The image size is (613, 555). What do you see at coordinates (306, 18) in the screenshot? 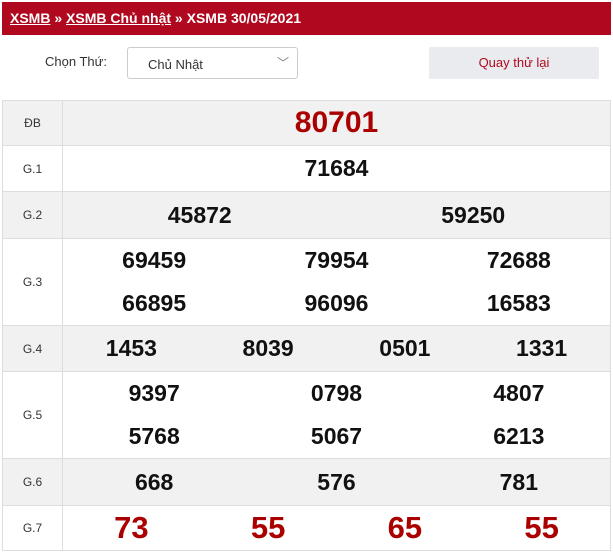
I see `breadcrumb: XSMB » XSMB Chủ nhật » XSMB 30/05/2021` at bounding box center [306, 18].